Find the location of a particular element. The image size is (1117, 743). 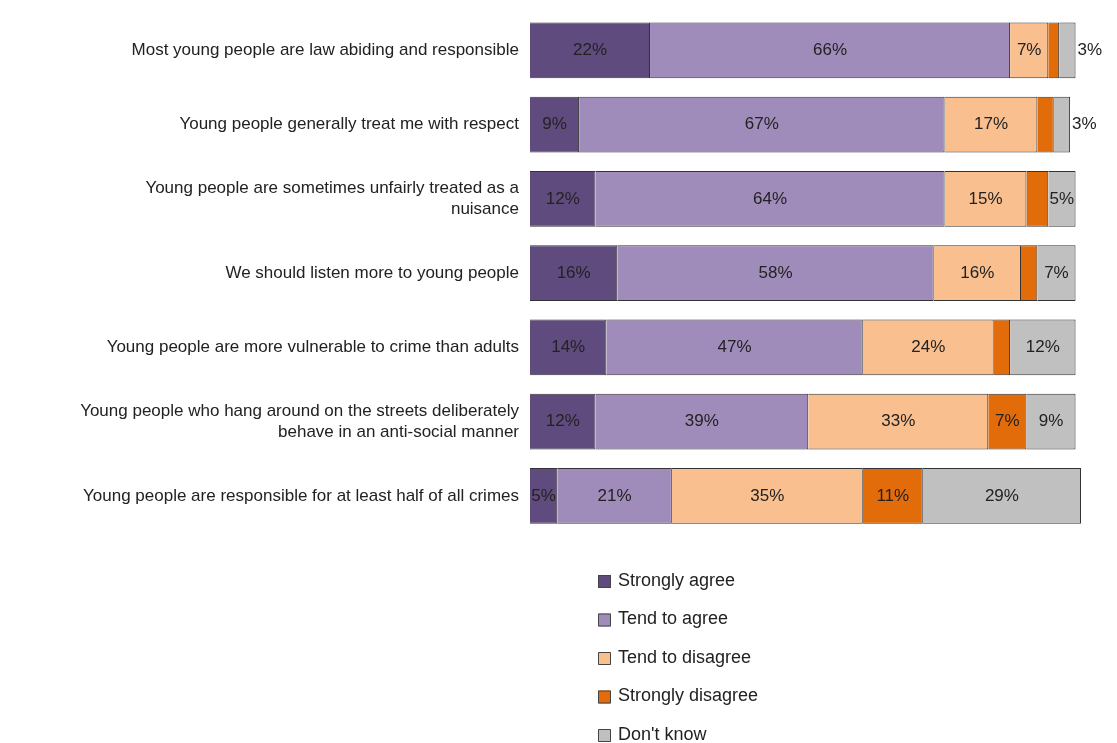

data-label: 22% is located at coordinates (590, 50).